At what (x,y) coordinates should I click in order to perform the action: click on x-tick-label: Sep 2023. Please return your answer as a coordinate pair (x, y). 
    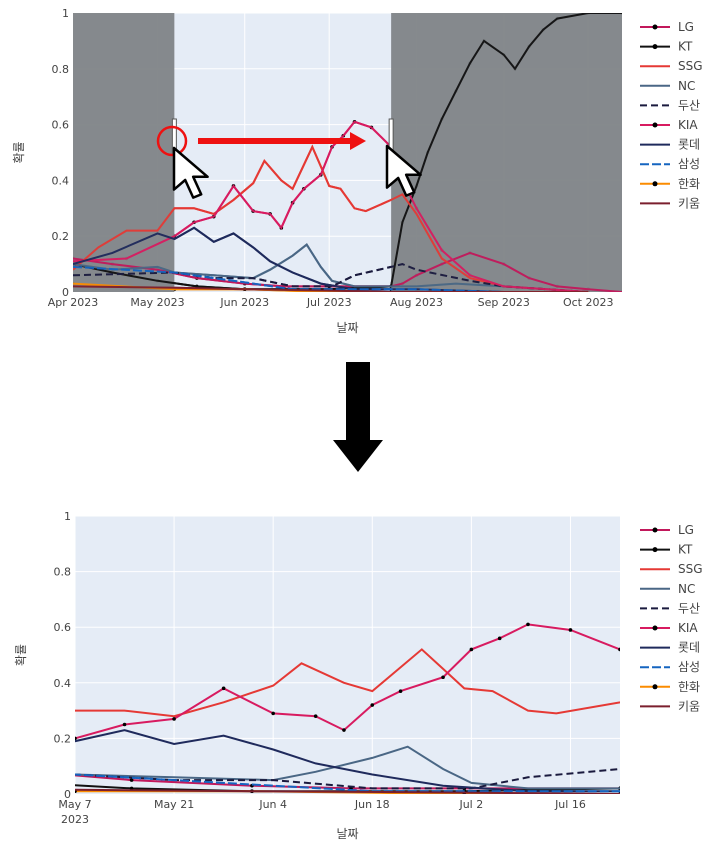
    Looking at the image, I should click on (504, 302).